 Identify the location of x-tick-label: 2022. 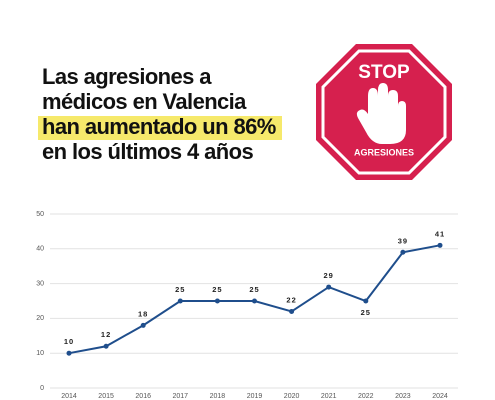
(366, 396).